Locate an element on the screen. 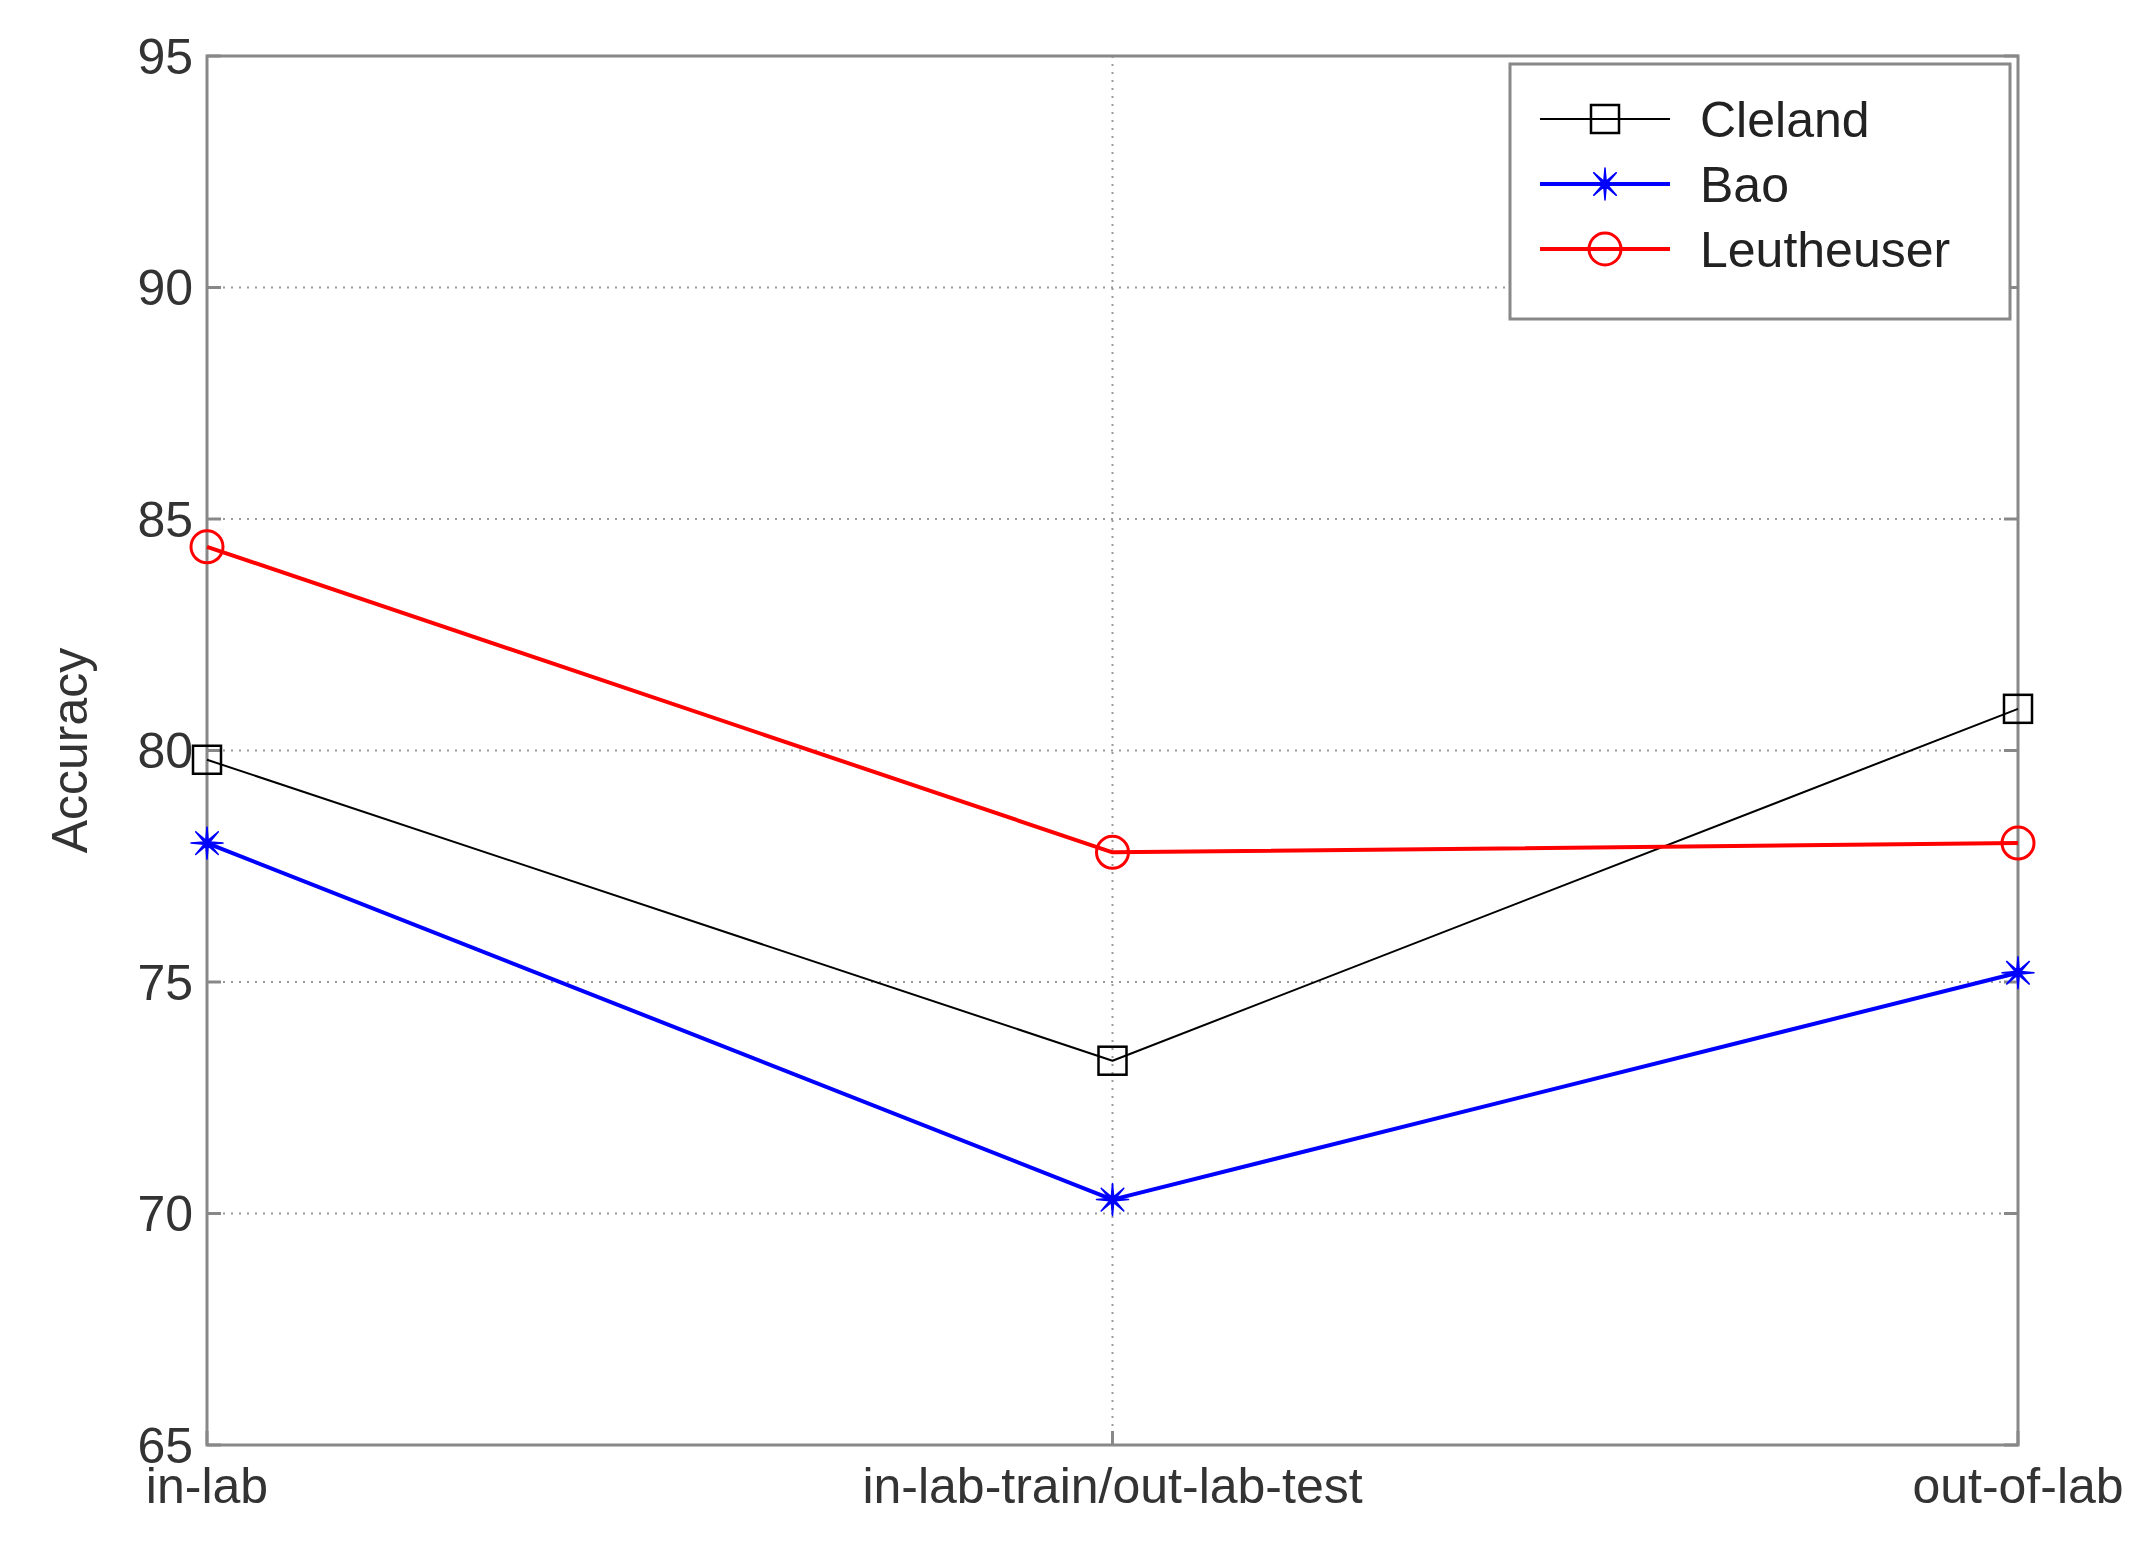 The image size is (2150, 1546). y-axis-title: Accuracy is located at coordinates (70, 750).